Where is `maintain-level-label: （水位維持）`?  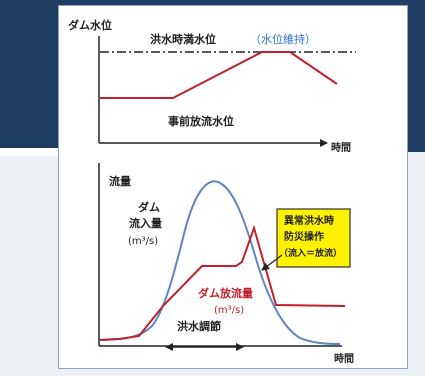 maintain-level-label: （水位維持） is located at coordinates (283, 39).